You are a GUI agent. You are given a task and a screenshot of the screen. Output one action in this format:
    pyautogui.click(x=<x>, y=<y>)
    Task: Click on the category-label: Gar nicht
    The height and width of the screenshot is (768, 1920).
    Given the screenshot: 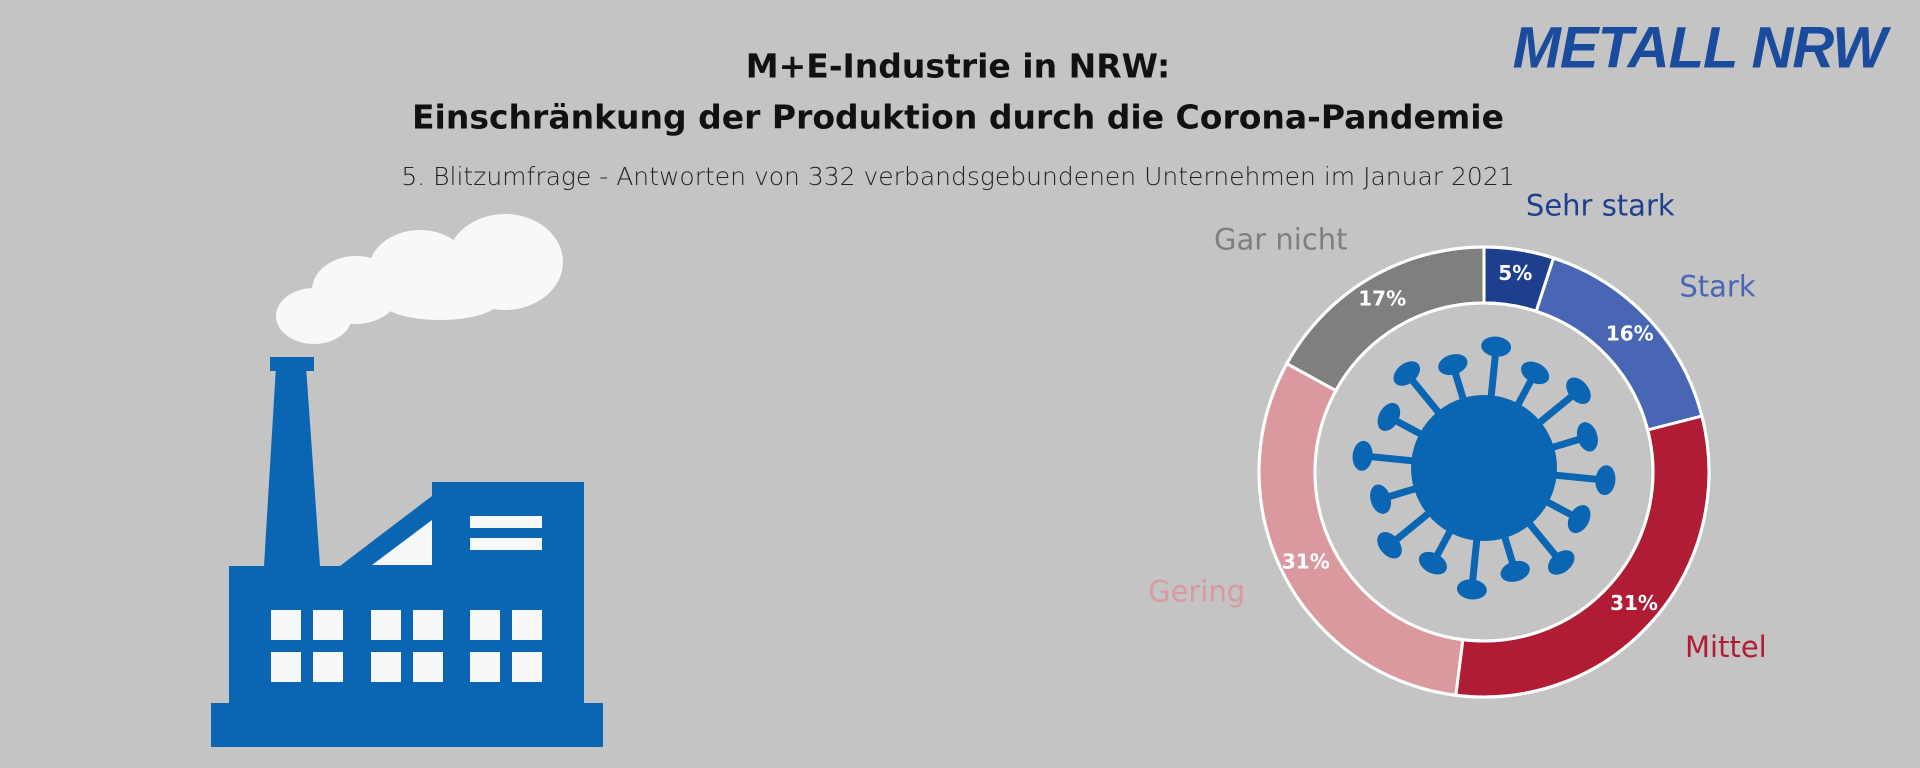 What is the action you would take?
    pyautogui.click(x=1281, y=239)
    